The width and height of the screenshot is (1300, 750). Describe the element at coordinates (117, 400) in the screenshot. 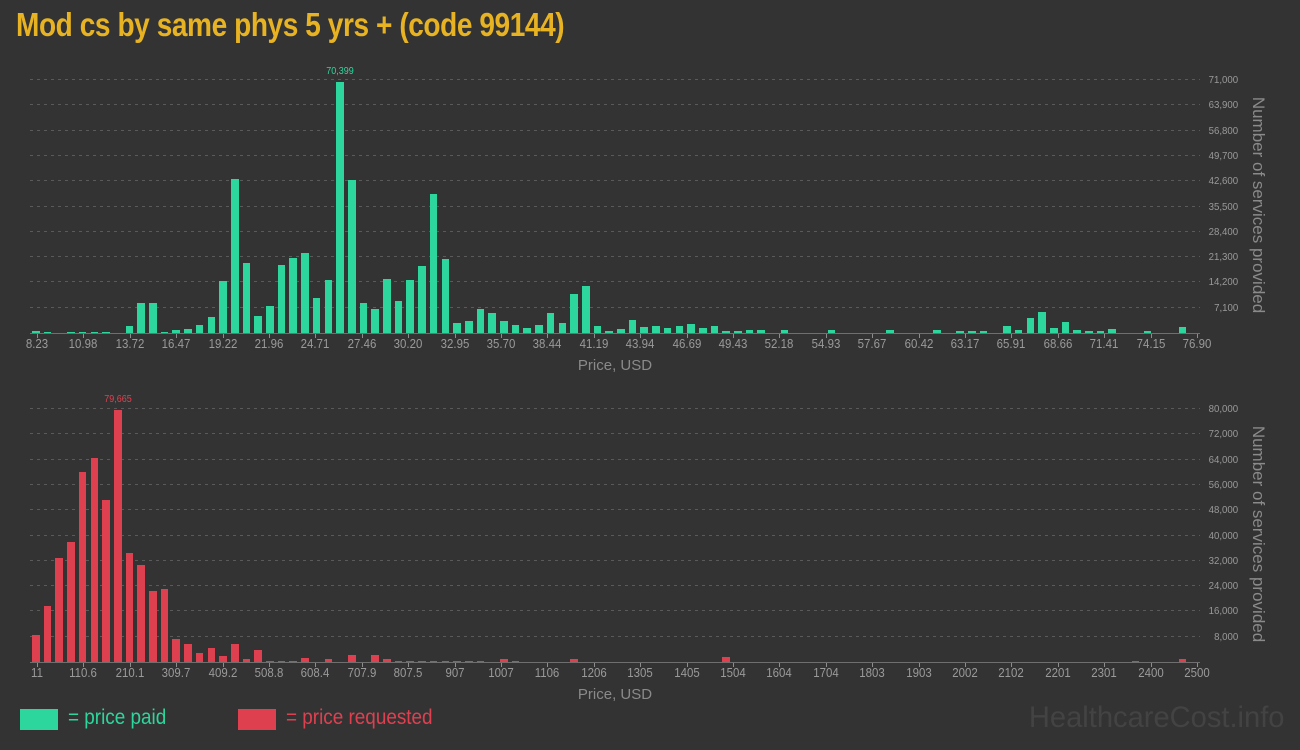

I see `peak-value-label: 79,665` at that location.